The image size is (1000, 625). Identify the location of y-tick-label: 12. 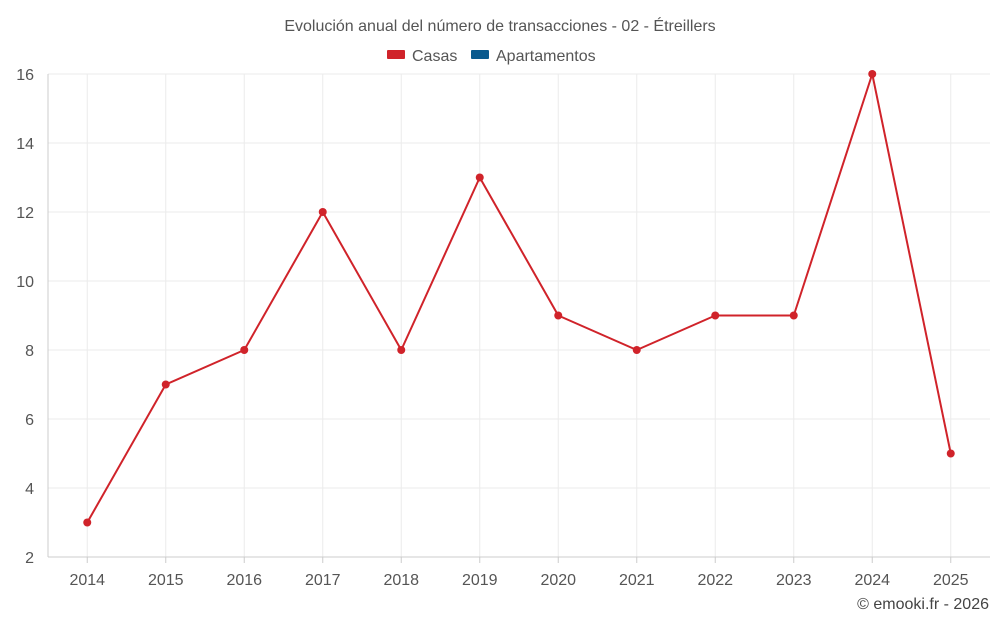
(25, 213).